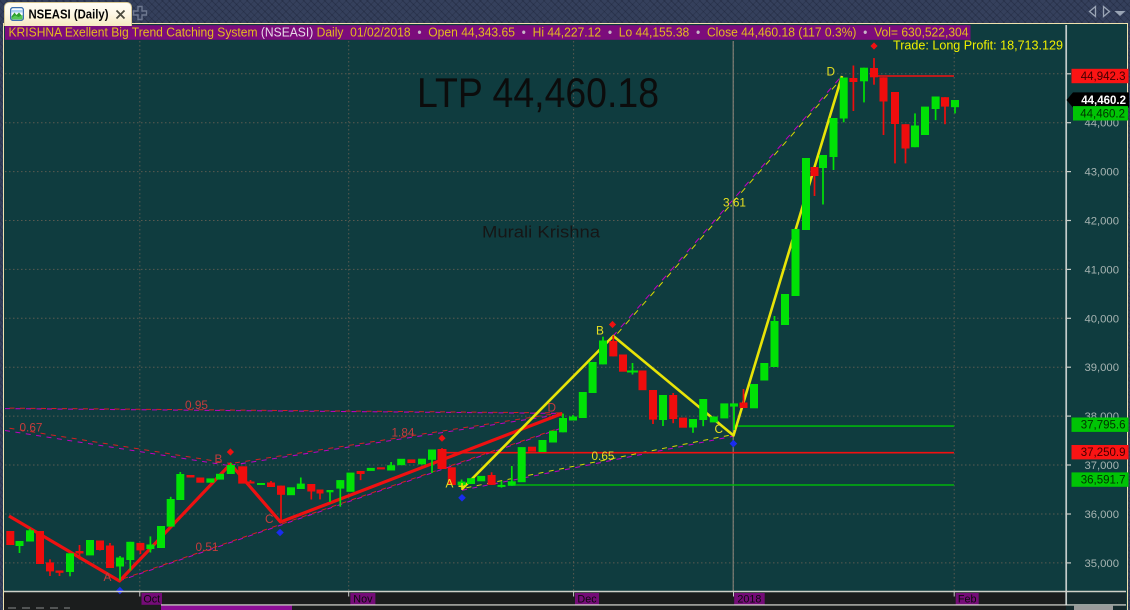 Image resolution: width=1130 pixels, height=610 pixels. What do you see at coordinates (1101, 124) in the screenshot?
I see `svg-text: 44,000` at bounding box center [1101, 124].